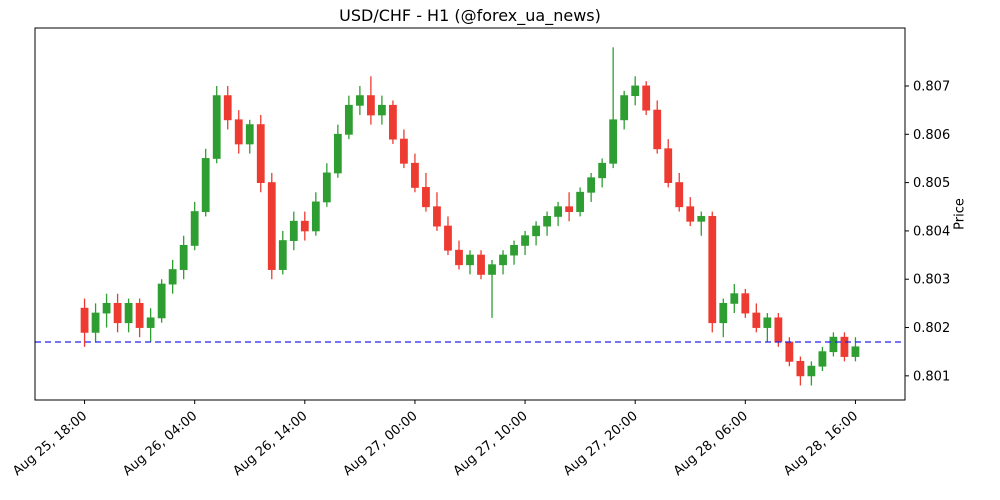 The image size is (1000, 500). What do you see at coordinates (711, 444) in the screenshot?
I see `x-tick-label: Aug 28, 06:00` at bounding box center [711, 444].